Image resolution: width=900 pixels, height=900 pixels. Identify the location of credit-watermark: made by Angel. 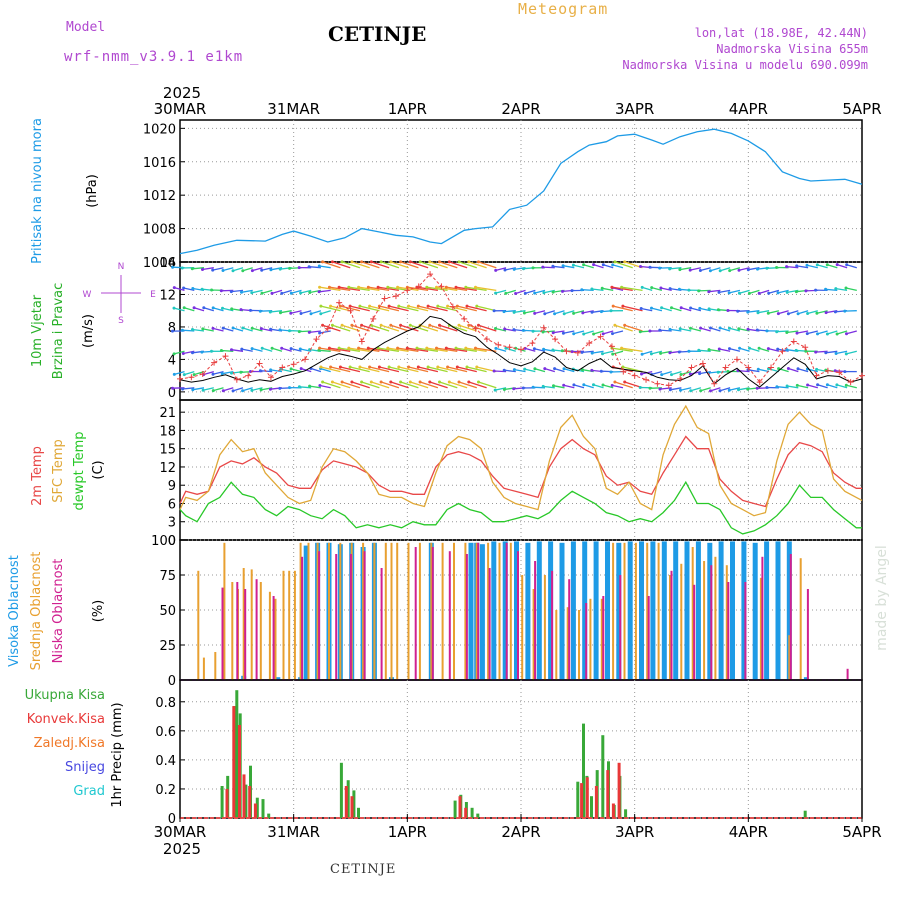
(882, 598).